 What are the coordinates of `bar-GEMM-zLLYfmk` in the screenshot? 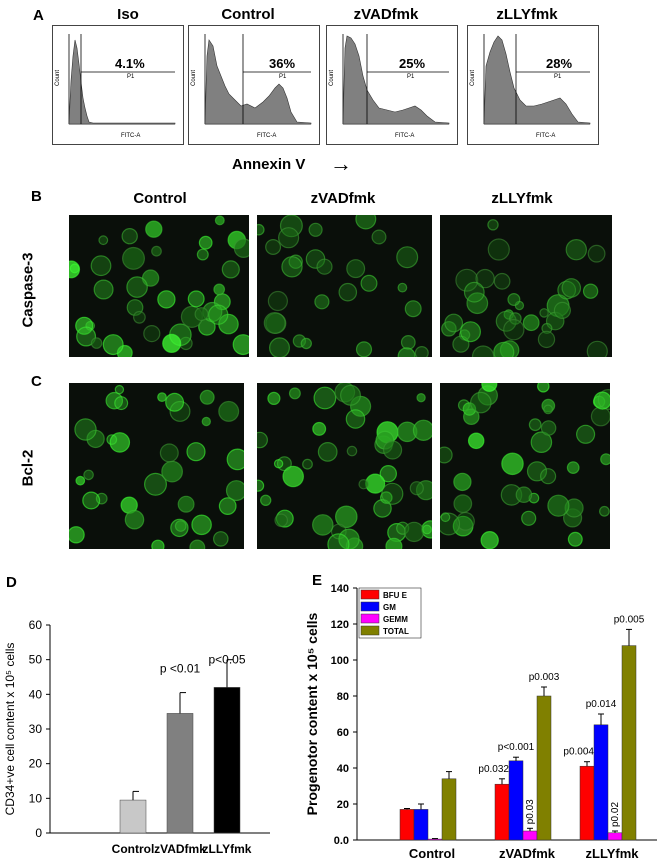 It's located at (615, 836).